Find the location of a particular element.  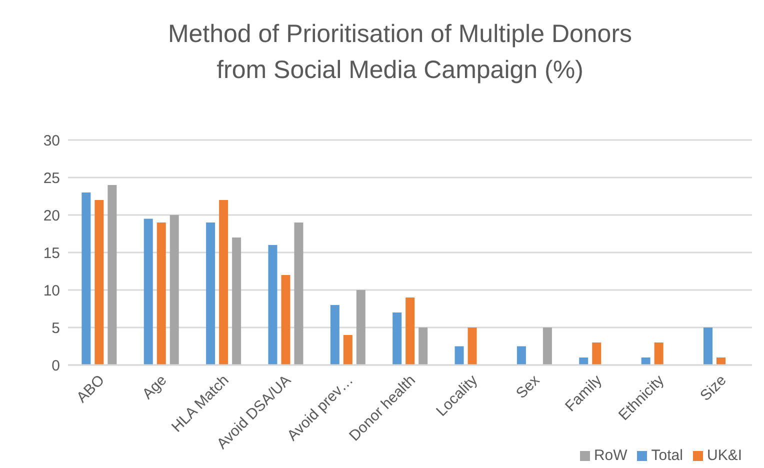

legend-label: RoW is located at coordinates (611, 455).